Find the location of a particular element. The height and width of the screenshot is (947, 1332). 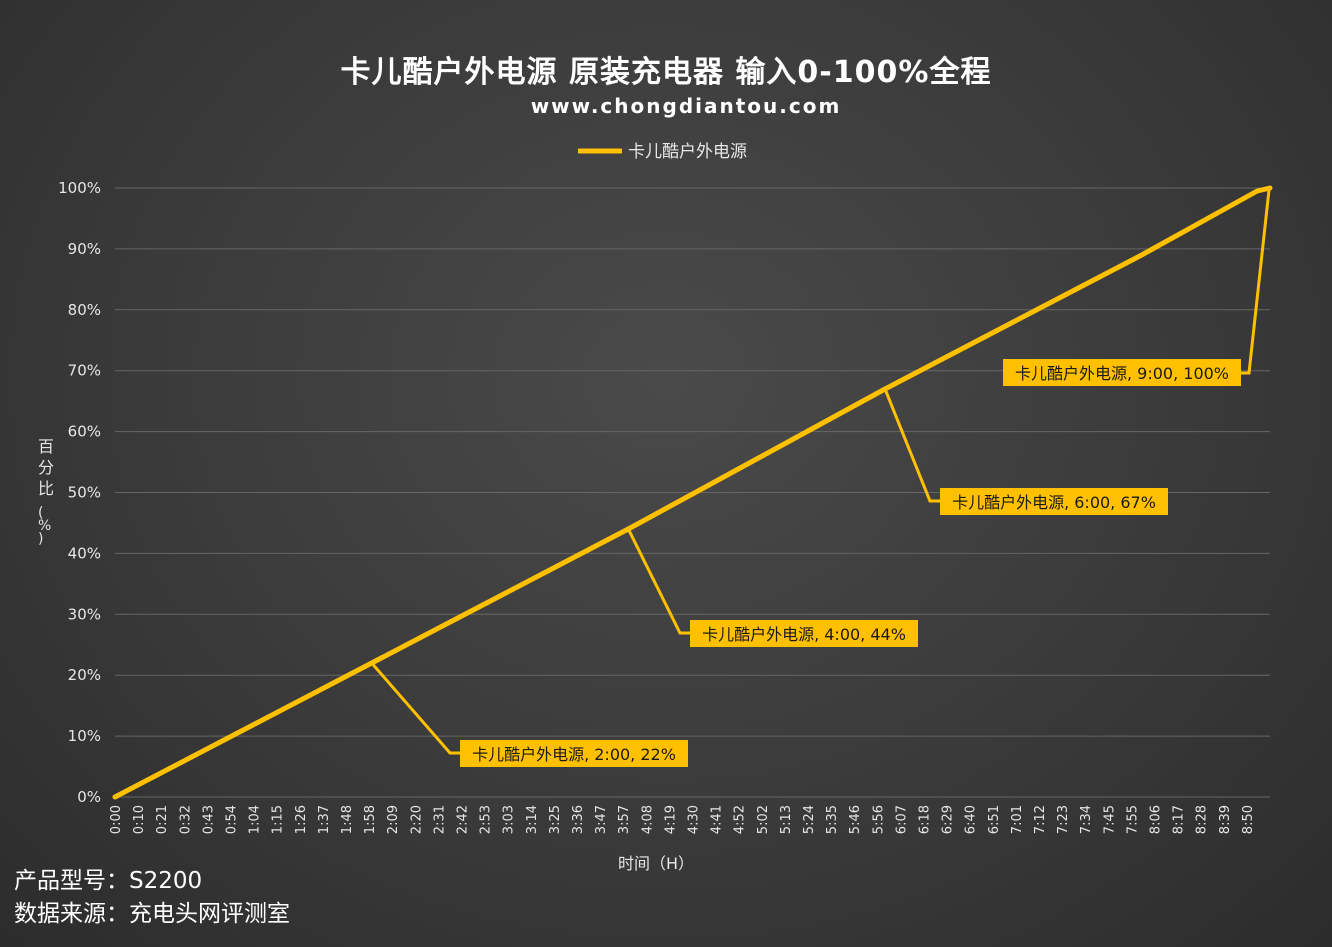

x-tick-label: 3:57 is located at coordinates (624, 819).